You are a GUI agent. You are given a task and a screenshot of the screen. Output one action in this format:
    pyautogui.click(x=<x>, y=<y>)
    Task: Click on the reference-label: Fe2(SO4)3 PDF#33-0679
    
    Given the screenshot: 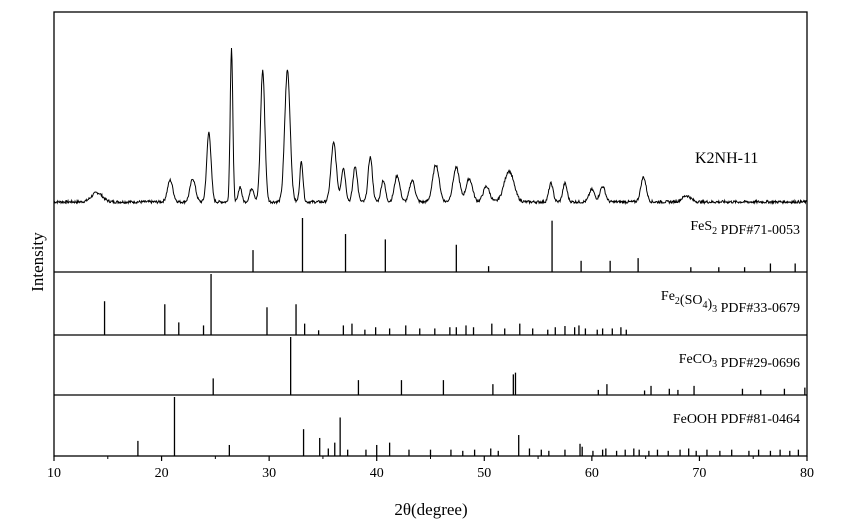 What is the action you would take?
    pyautogui.click(x=730, y=302)
    